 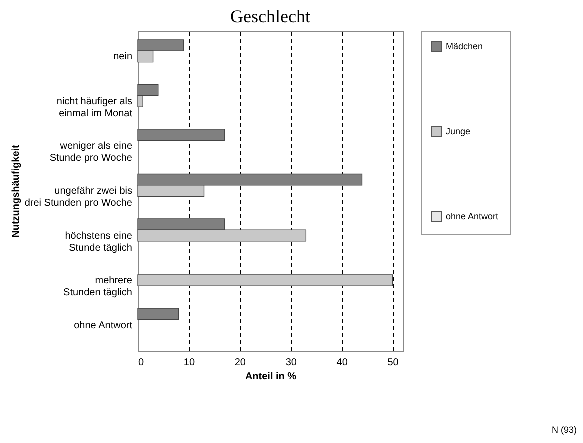 I want to click on legend-label: ohne Antwort, so click(x=473, y=217).